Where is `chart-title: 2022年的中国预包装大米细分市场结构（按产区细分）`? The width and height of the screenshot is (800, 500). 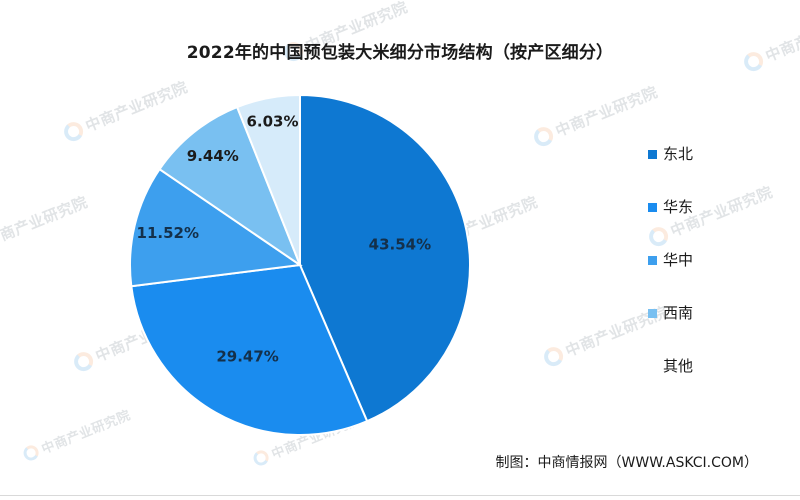 chart-title: 2022年的中国预包装大米细分市场结构（按产区细分） is located at coordinates (400, 53).